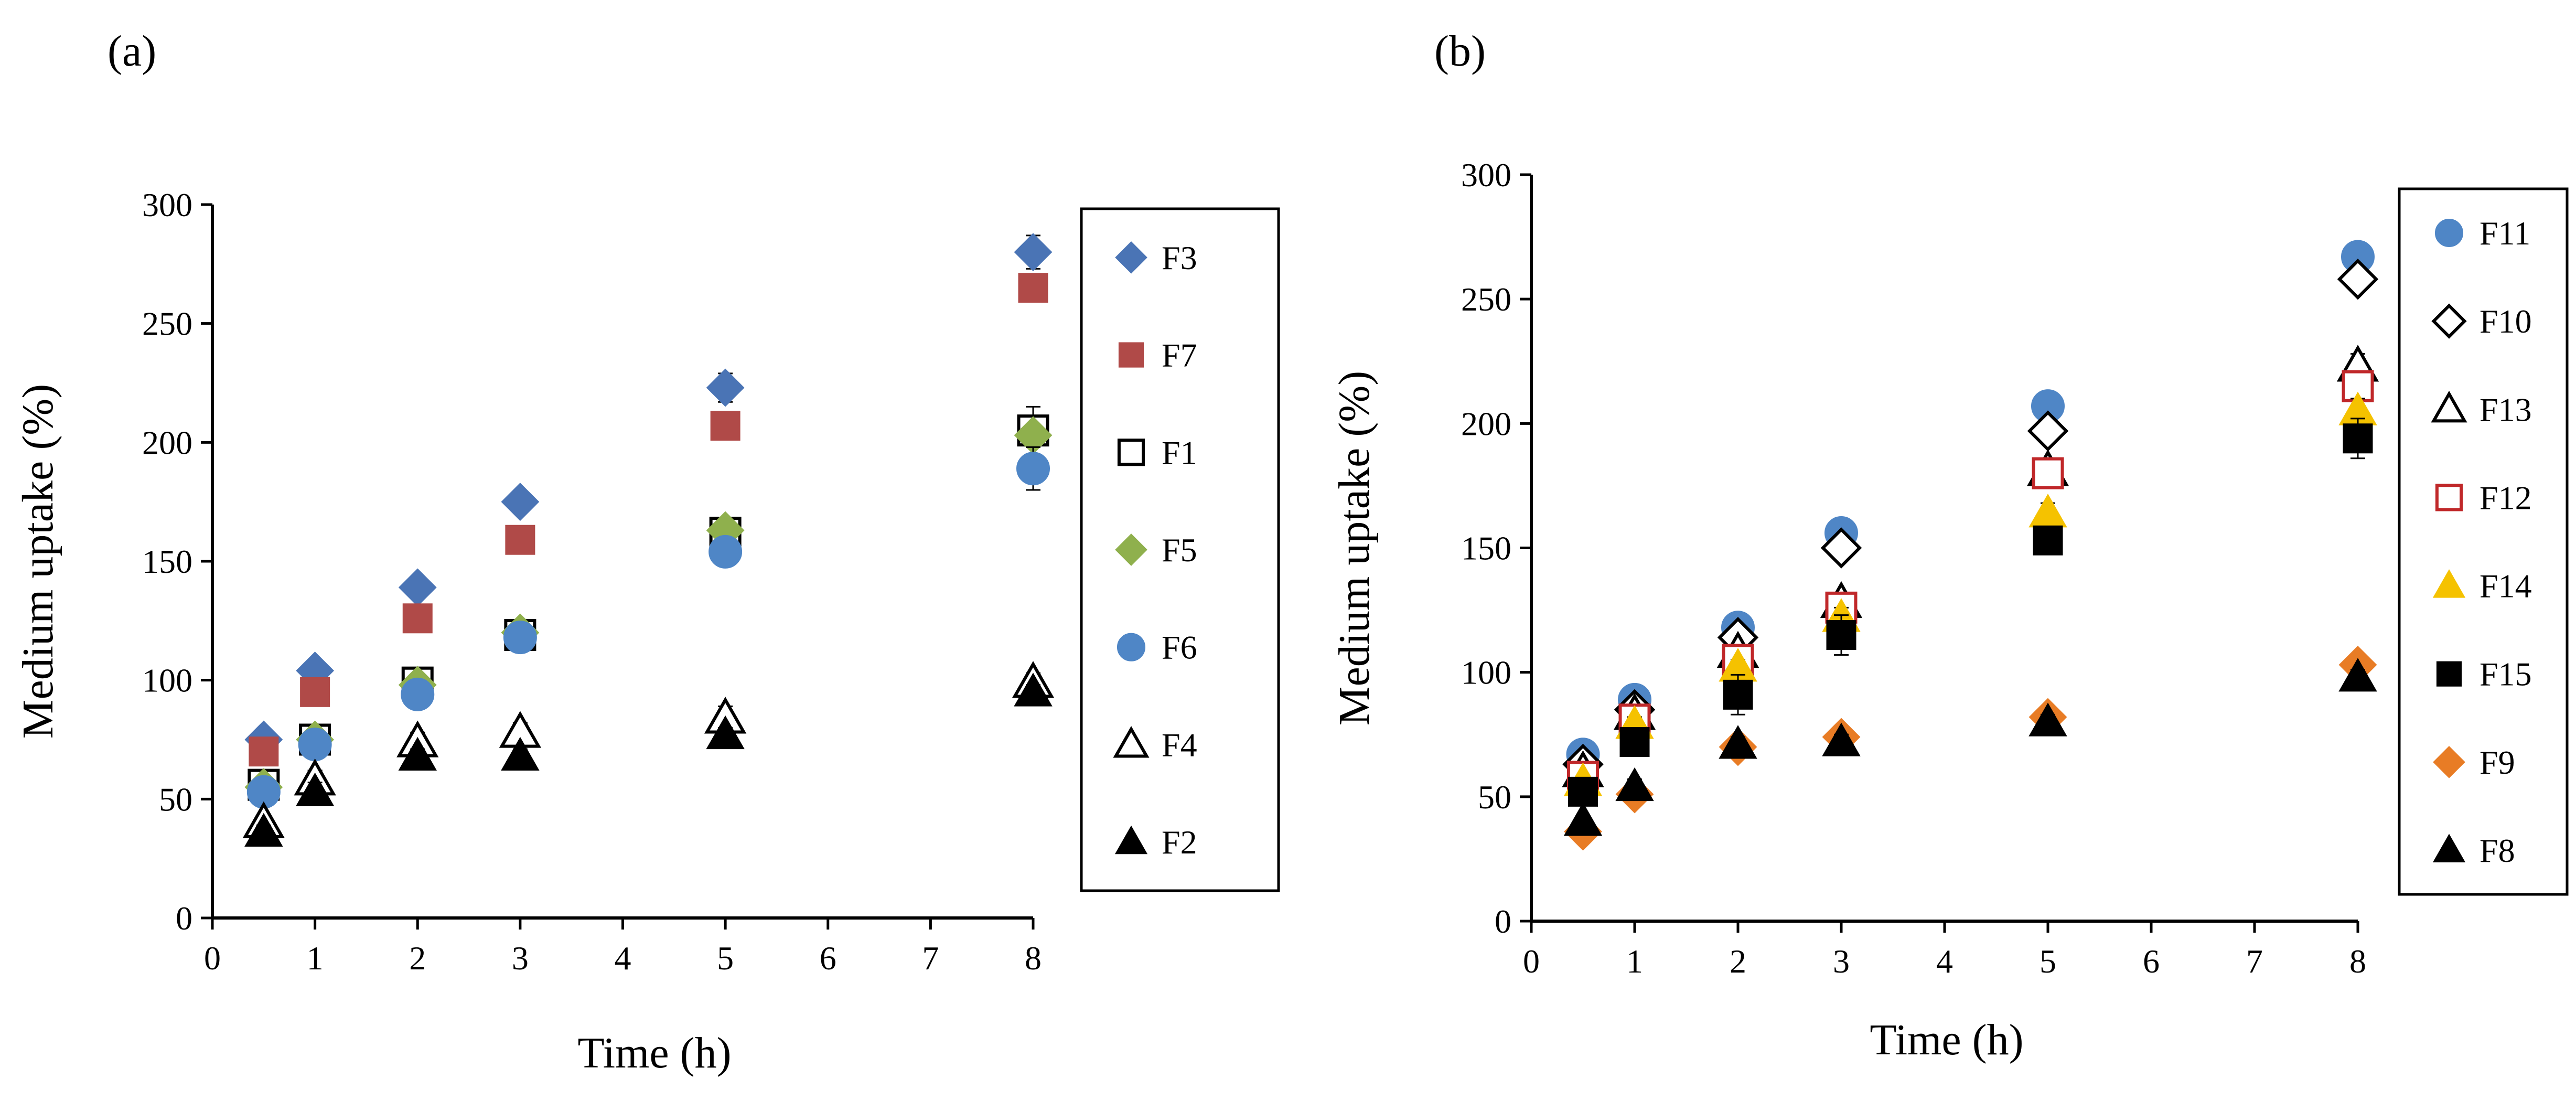 Image resolution: width=2576 pixels, height=1100 pixels. Describe the element at coordinates (1486, 423) in the screenshot. I see `y-tick-label: 200` at that location.